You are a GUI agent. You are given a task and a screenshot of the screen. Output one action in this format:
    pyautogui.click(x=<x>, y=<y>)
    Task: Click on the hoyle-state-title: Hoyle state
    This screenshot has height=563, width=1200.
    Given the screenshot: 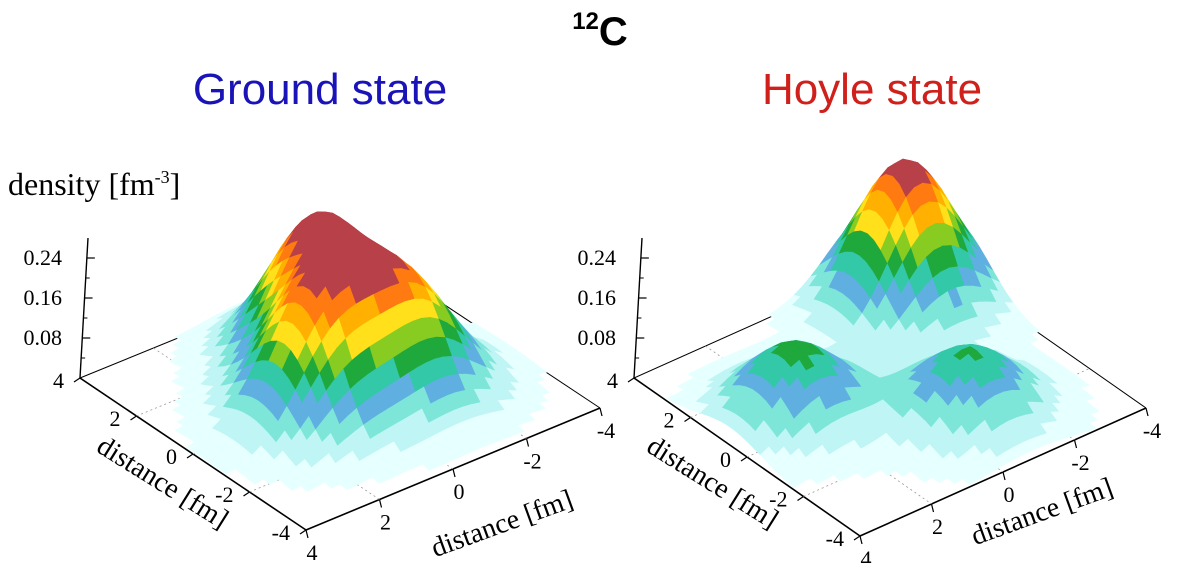 What is the action you would take?
    pyautogui.click(x=872, y=89)
    